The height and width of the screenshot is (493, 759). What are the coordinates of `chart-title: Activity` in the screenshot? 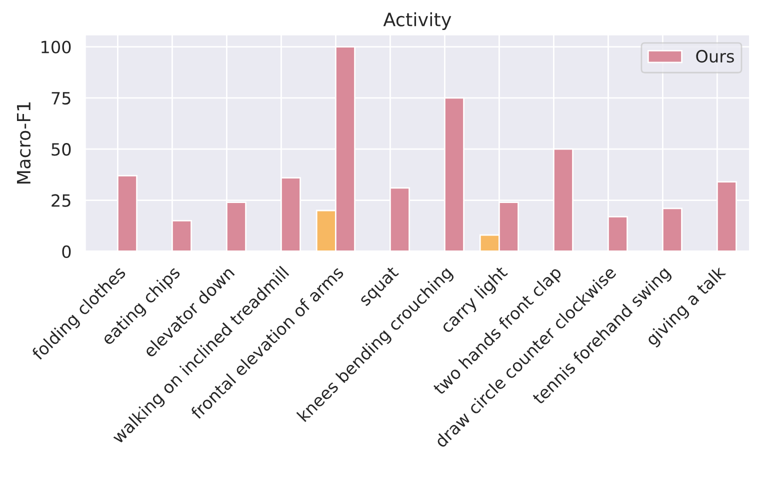 It's located at (417, 21).